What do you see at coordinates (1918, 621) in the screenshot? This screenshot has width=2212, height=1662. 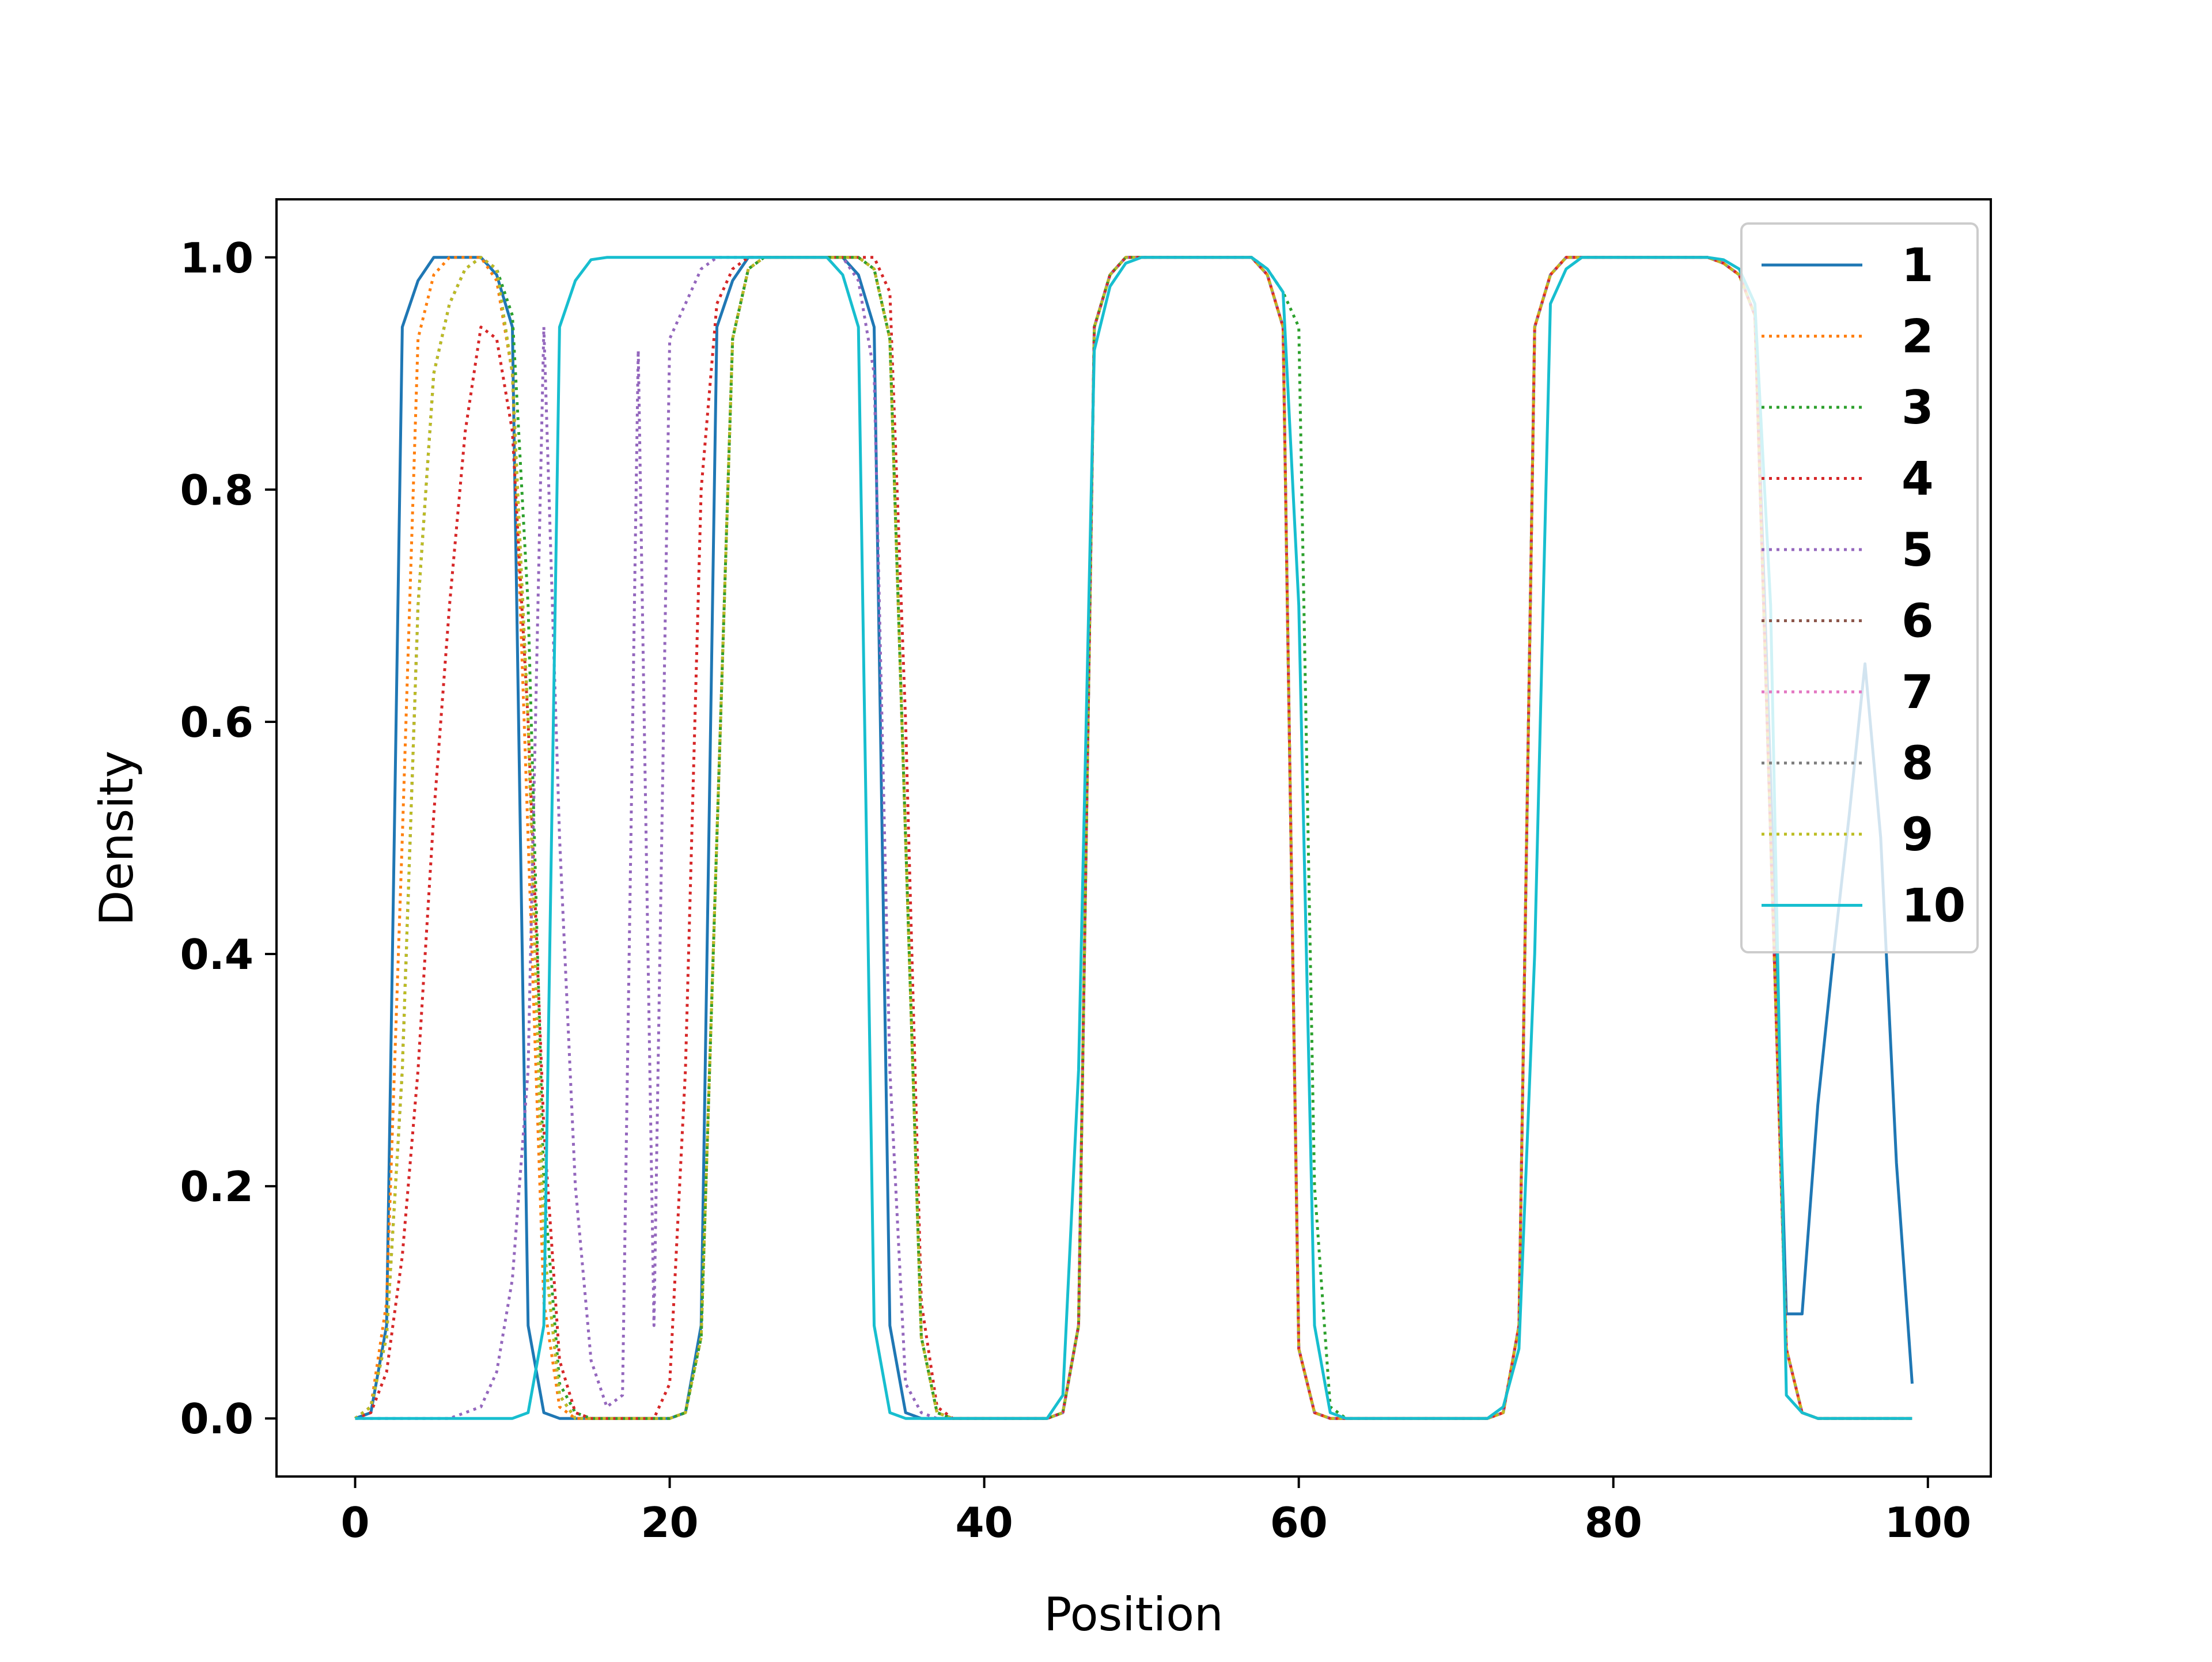 I see `legend-label-6: 6` at bounding box center [1918, 621].